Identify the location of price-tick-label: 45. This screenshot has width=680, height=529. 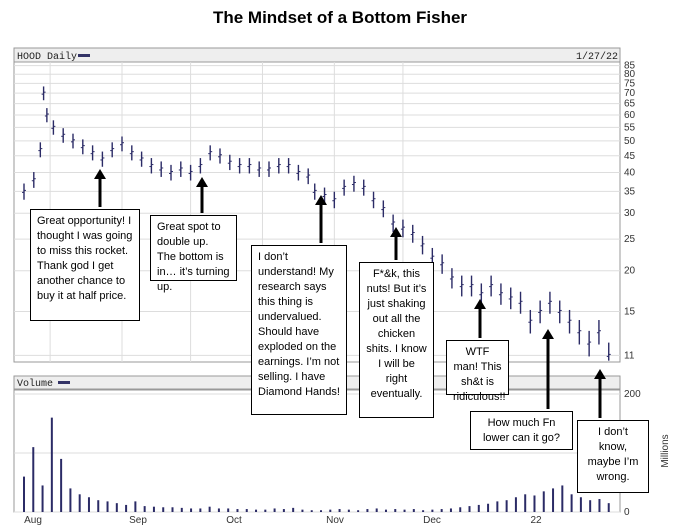
(630, 156).